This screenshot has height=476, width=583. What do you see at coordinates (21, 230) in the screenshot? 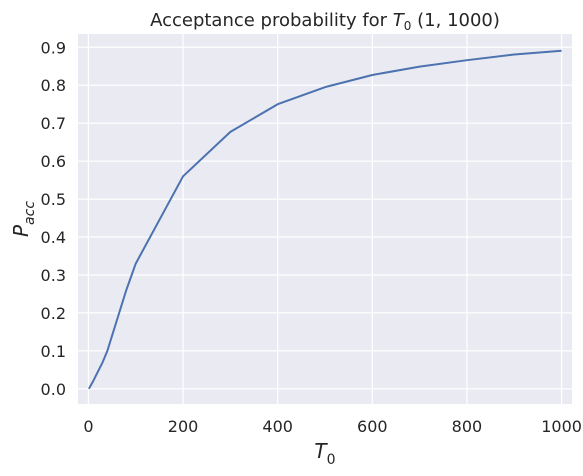
I see `y-axis-label-symbol: P` at bounding box center [21, 230].